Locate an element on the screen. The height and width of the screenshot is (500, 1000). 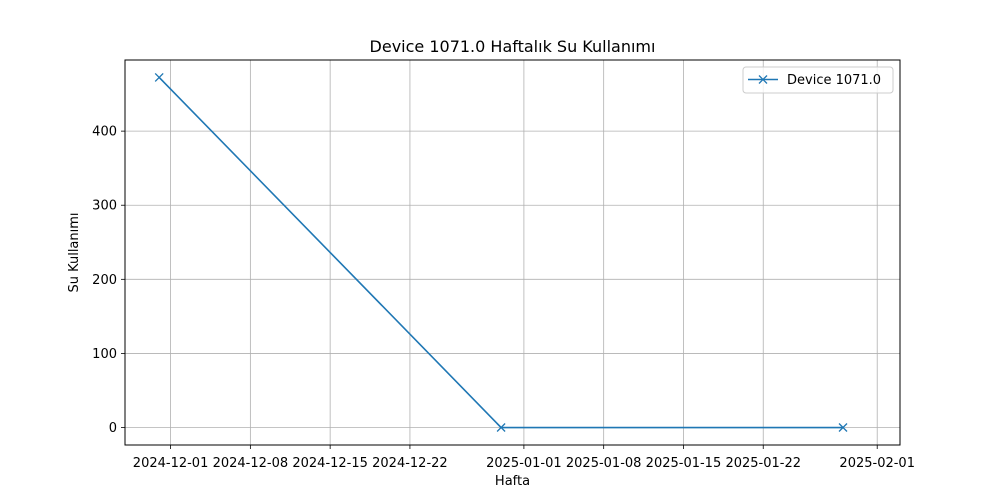
y-axis-ticks: 0 100 200 300 400 is located at coordinates (108, 280).